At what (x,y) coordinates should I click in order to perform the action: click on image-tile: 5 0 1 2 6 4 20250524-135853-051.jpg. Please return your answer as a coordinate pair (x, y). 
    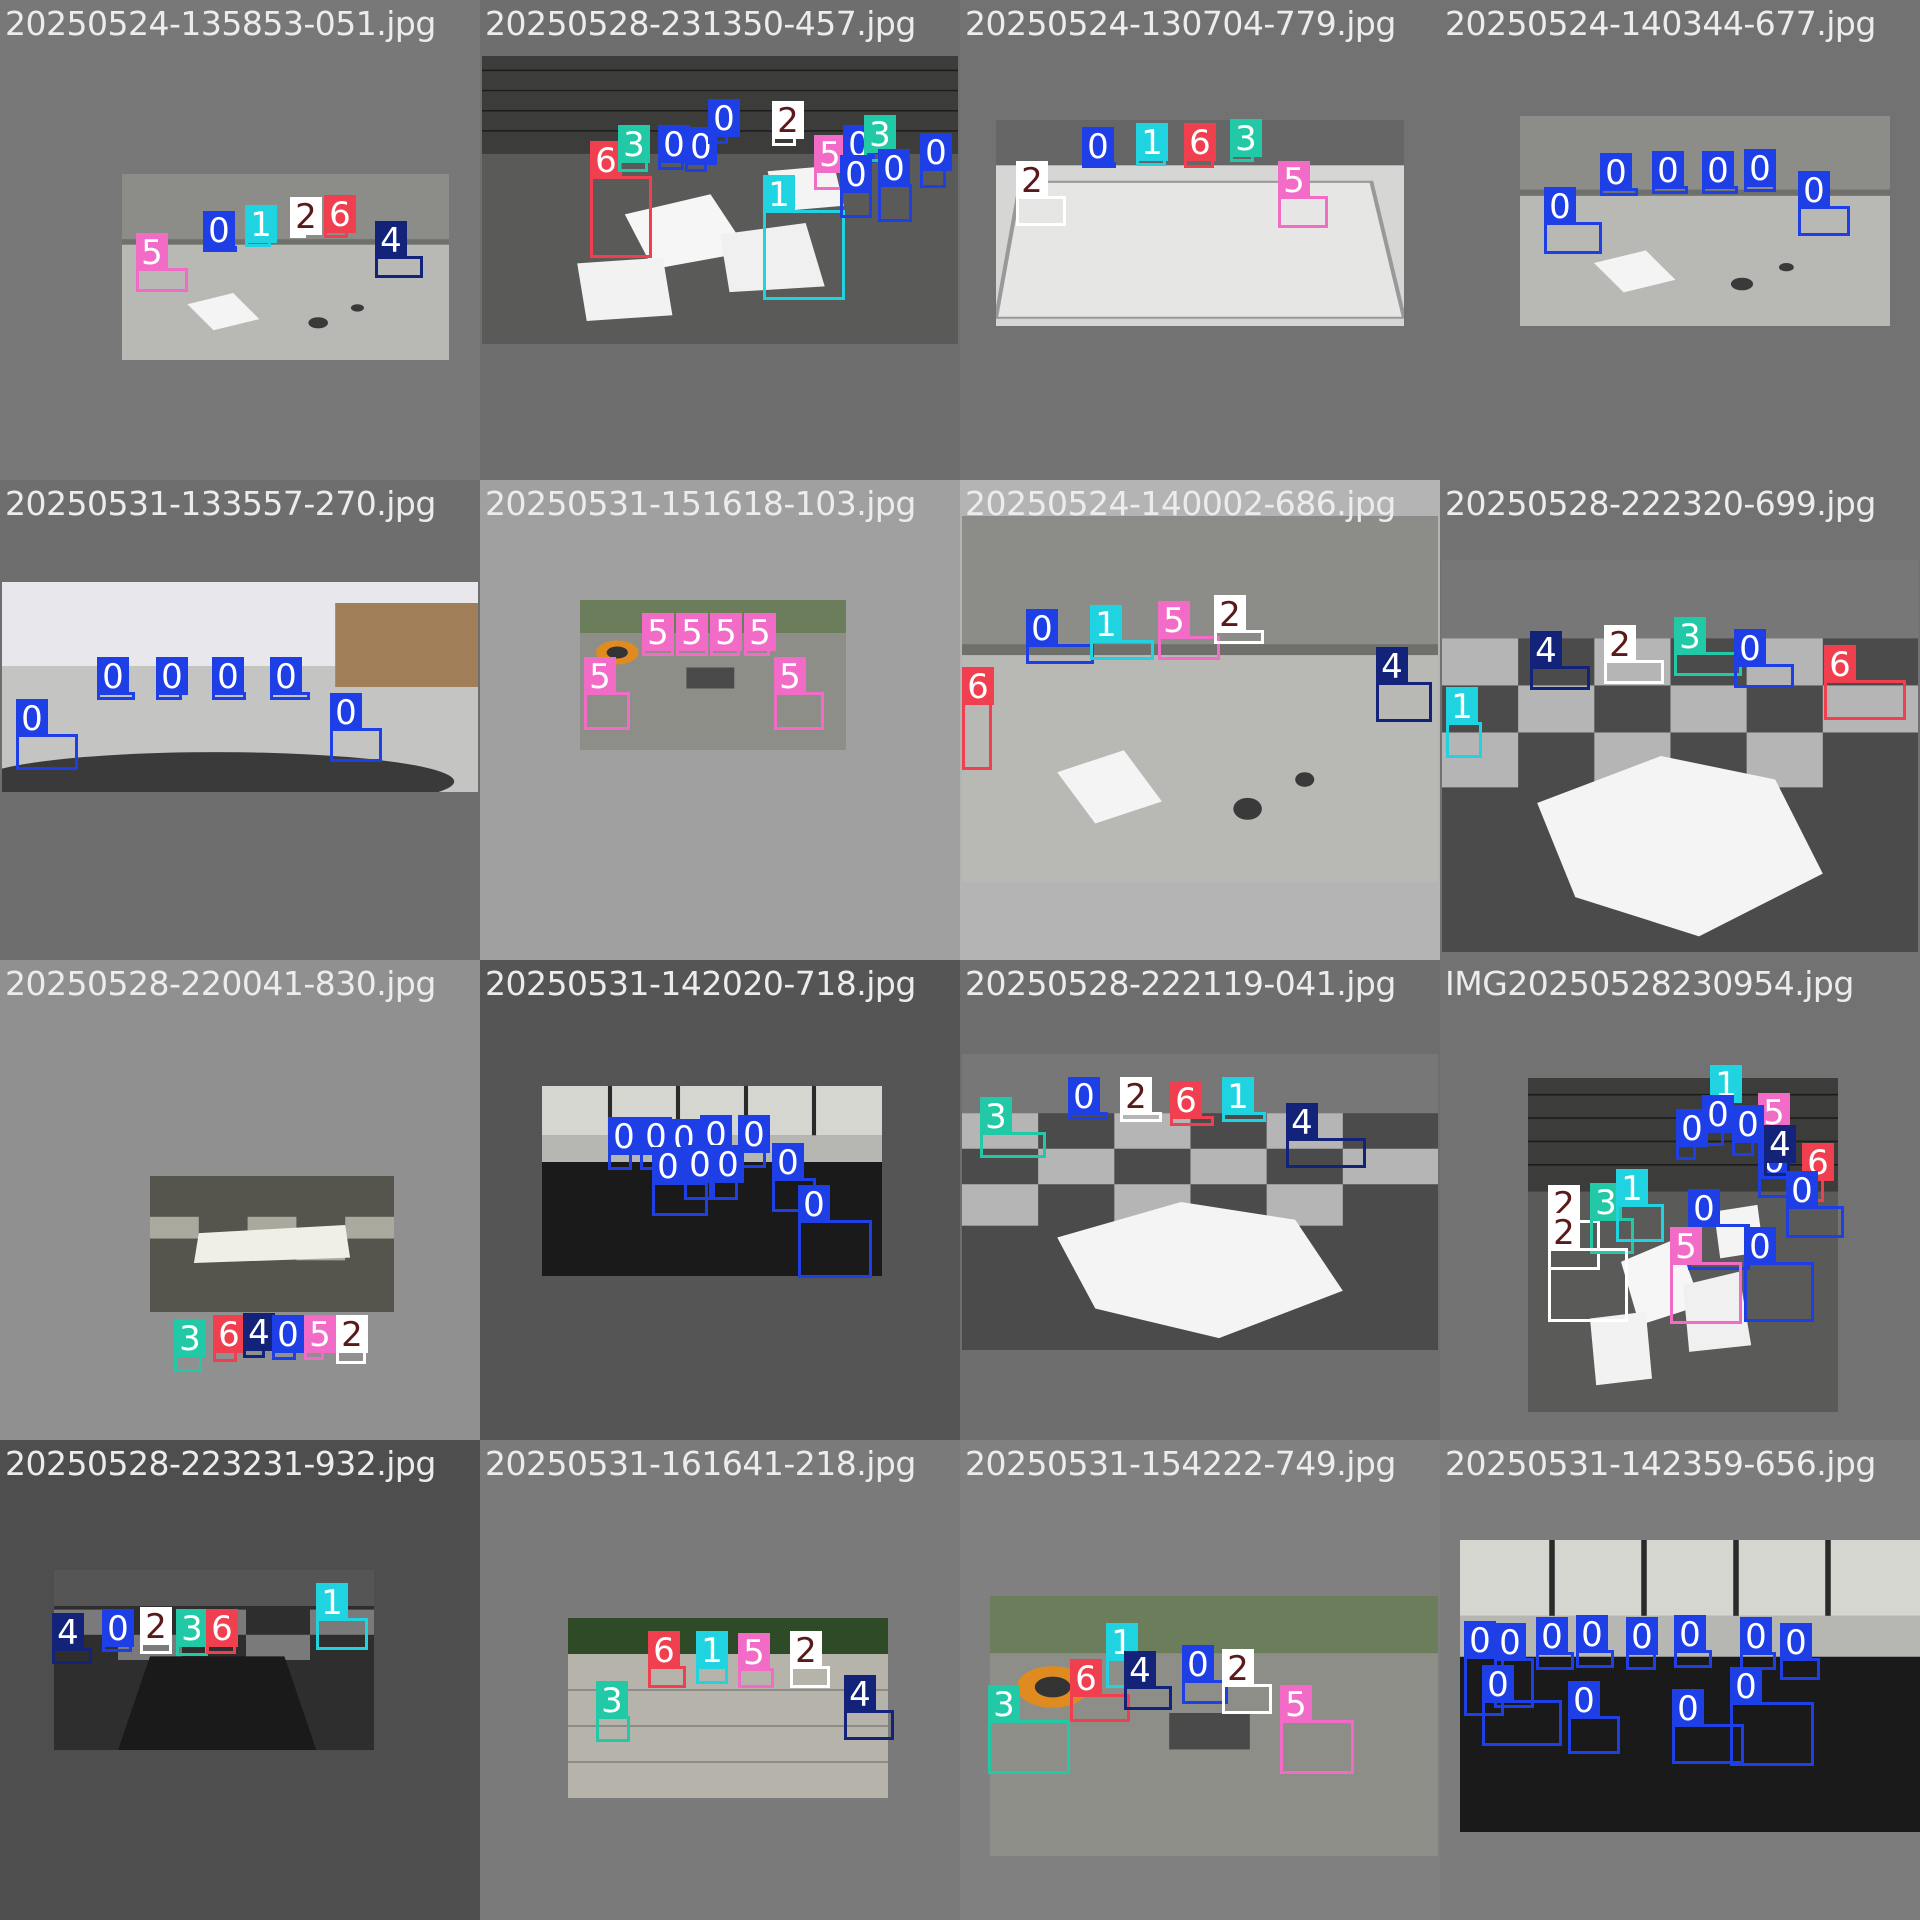
    Looking at the image, I should click on (240, 240).